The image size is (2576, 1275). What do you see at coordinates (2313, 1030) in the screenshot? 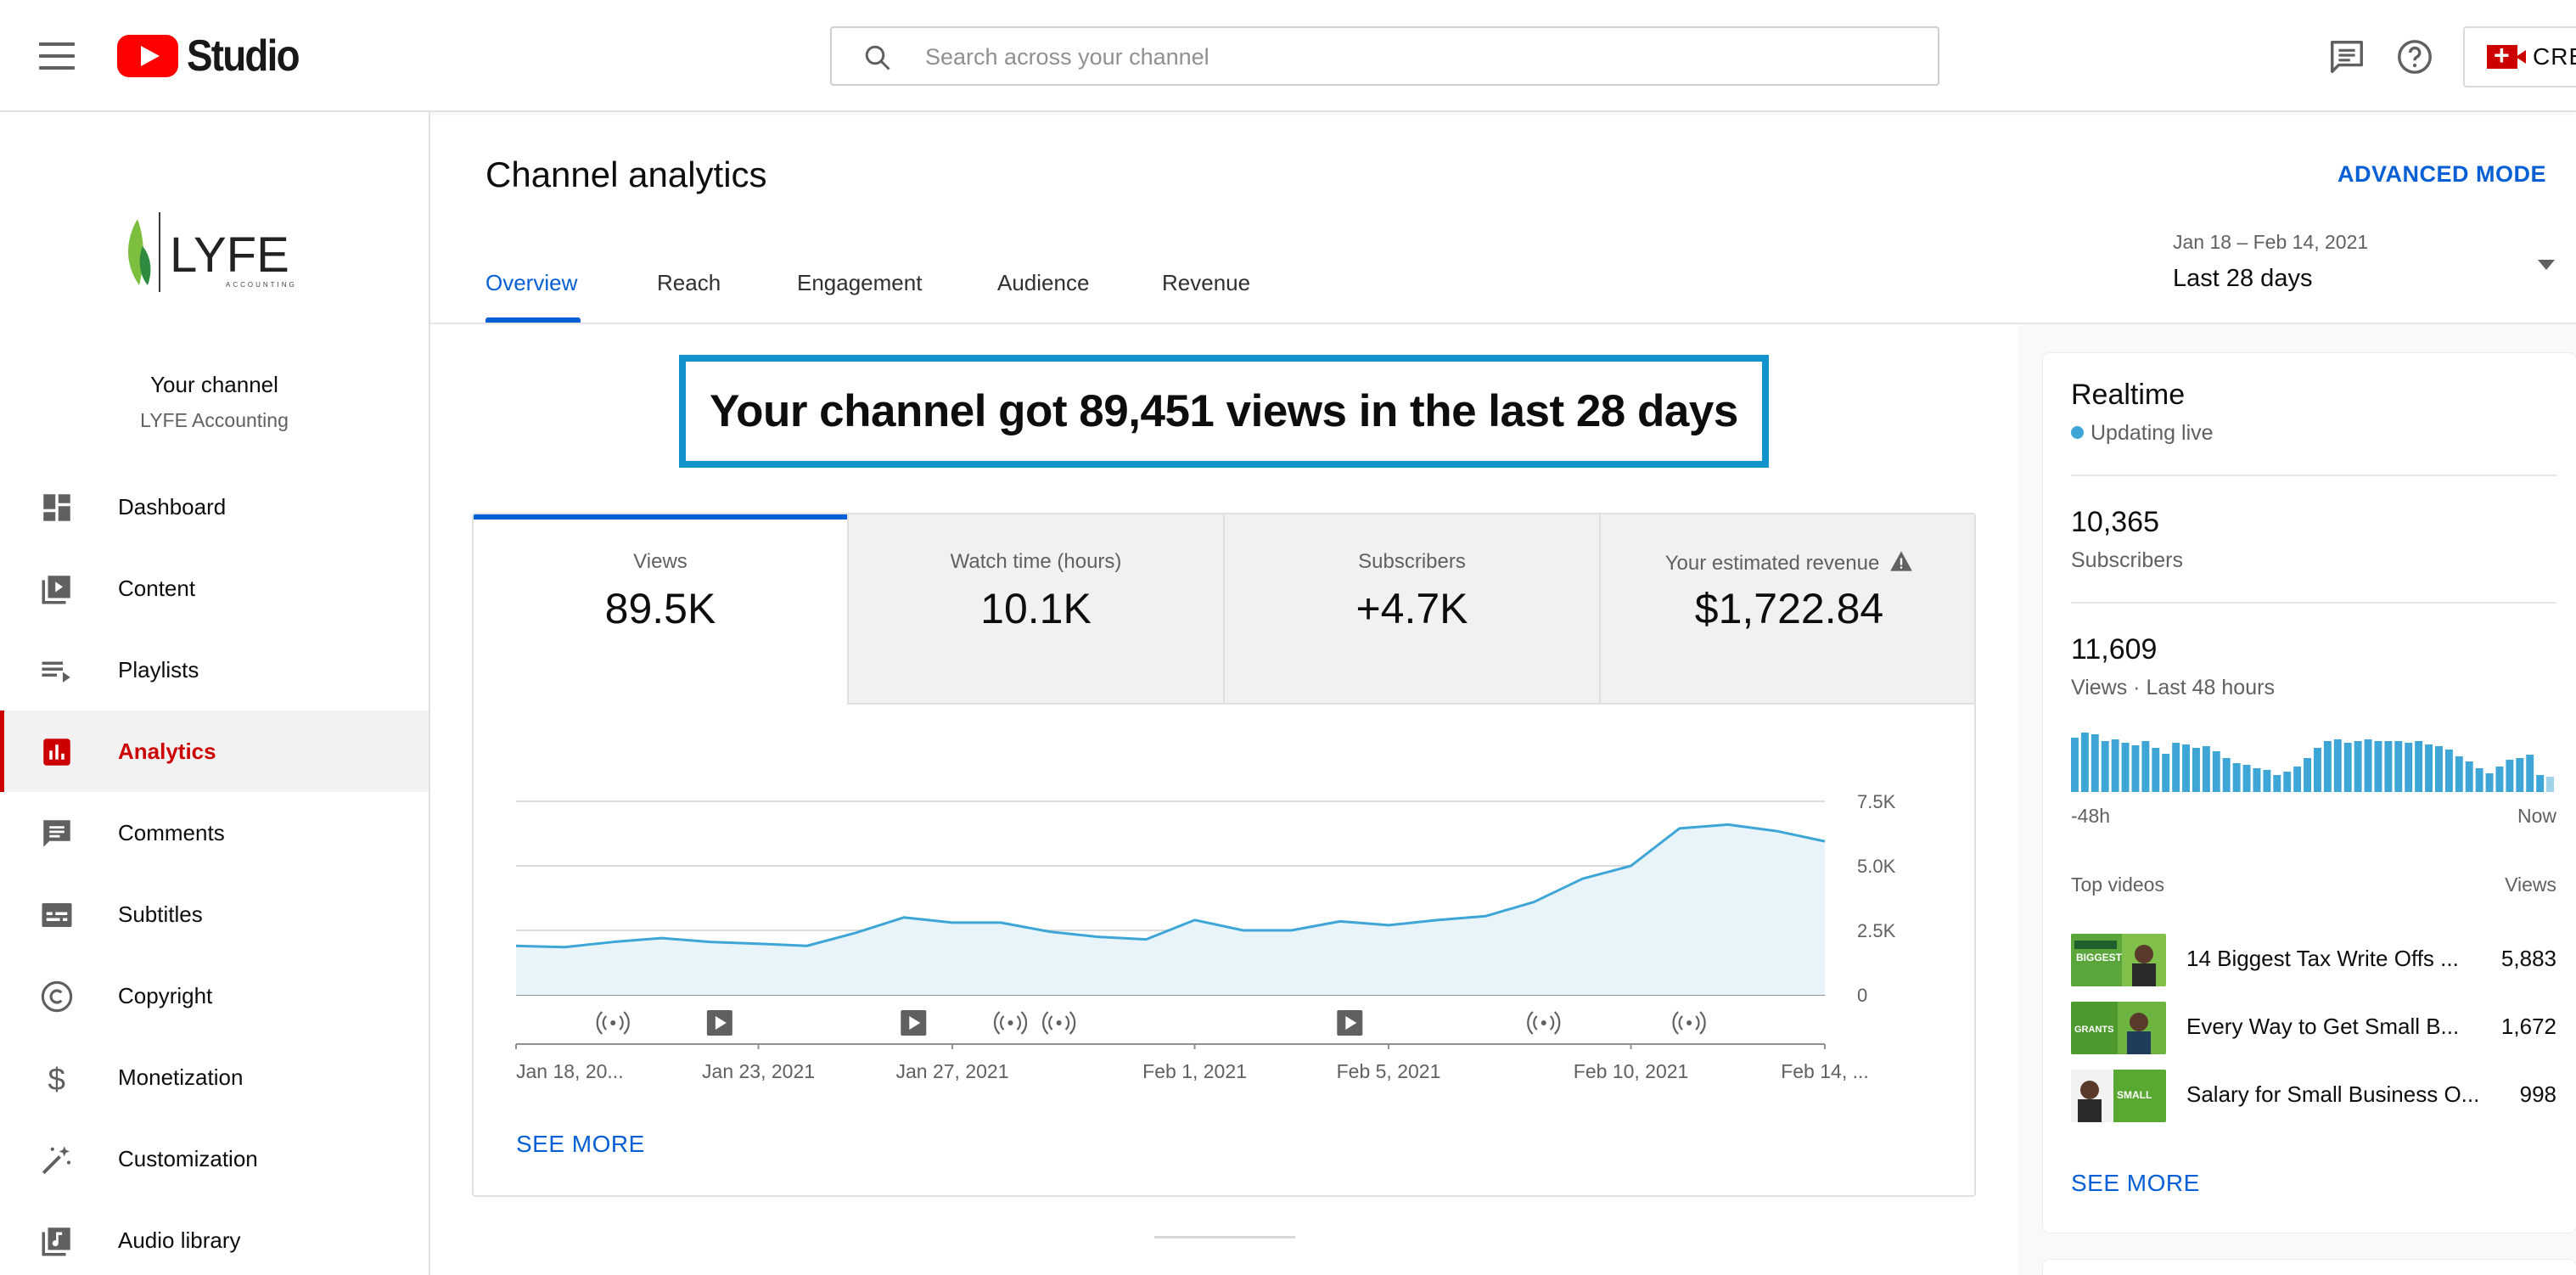
I see `top-video-item: GRANTS Every Way to Get Small B... 1,672` at bounding box center [2313, 1030].